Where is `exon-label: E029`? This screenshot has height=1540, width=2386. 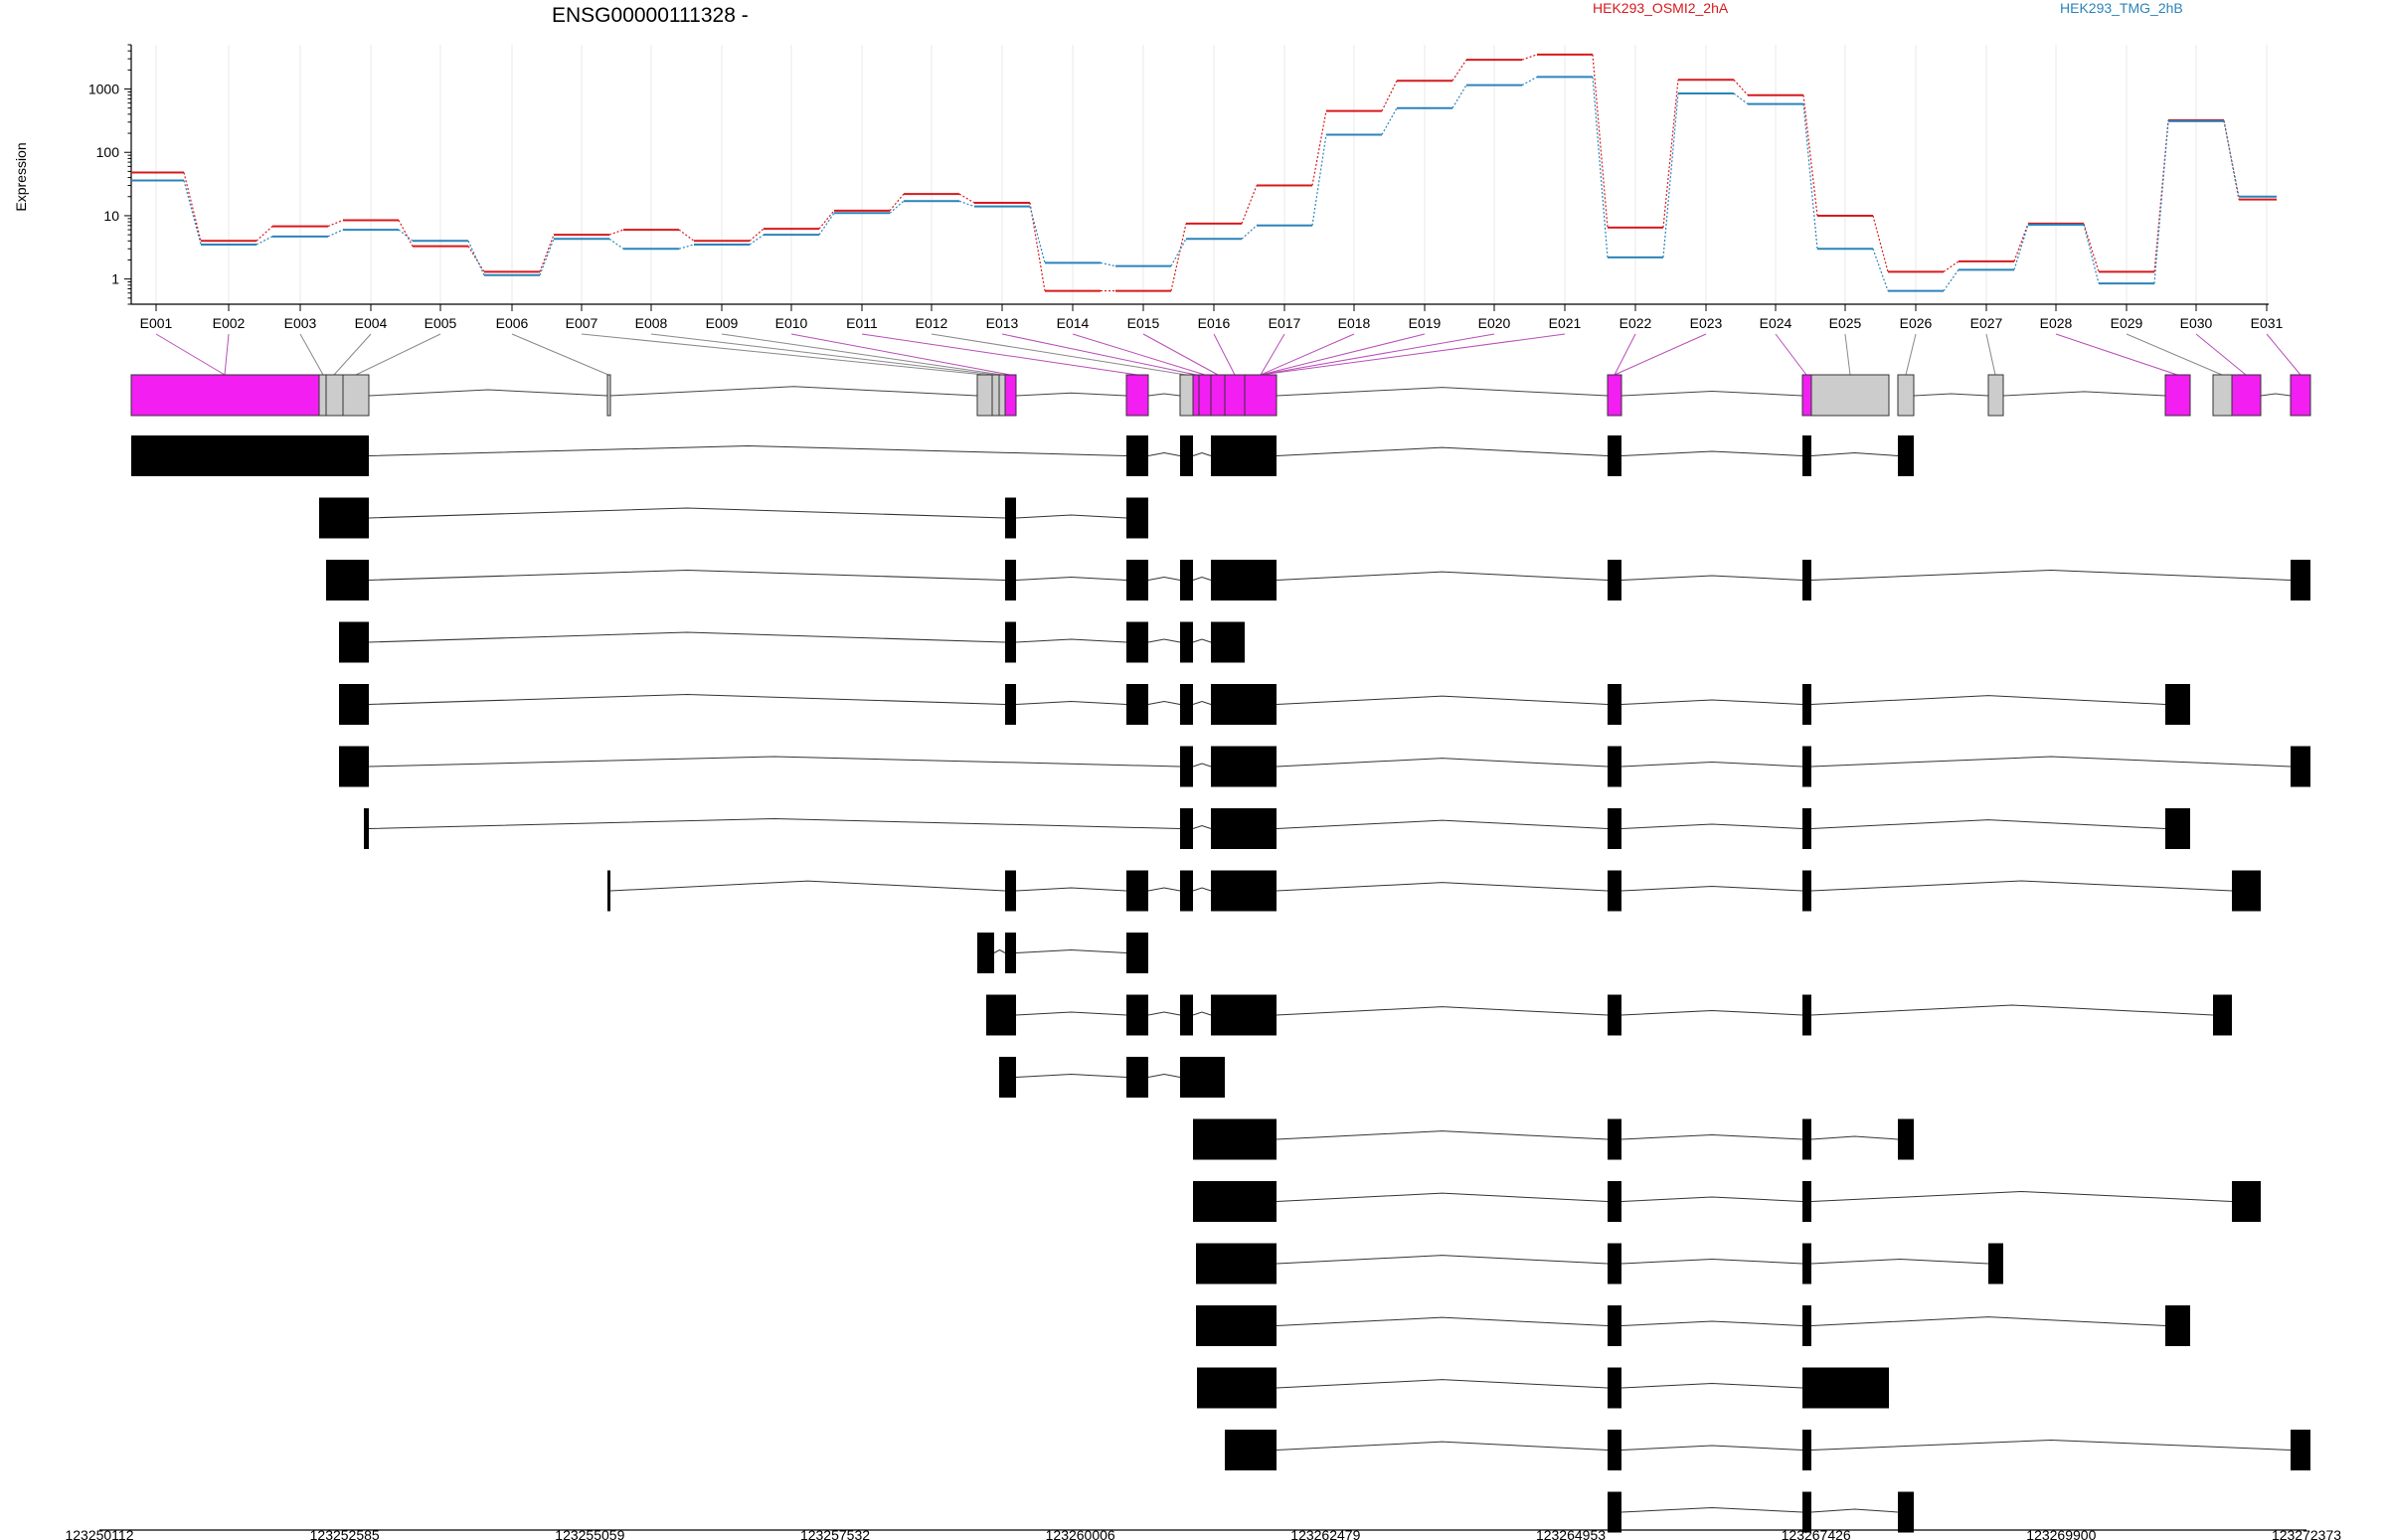 exon-label: E029 is located at coordinates (2127, 323).